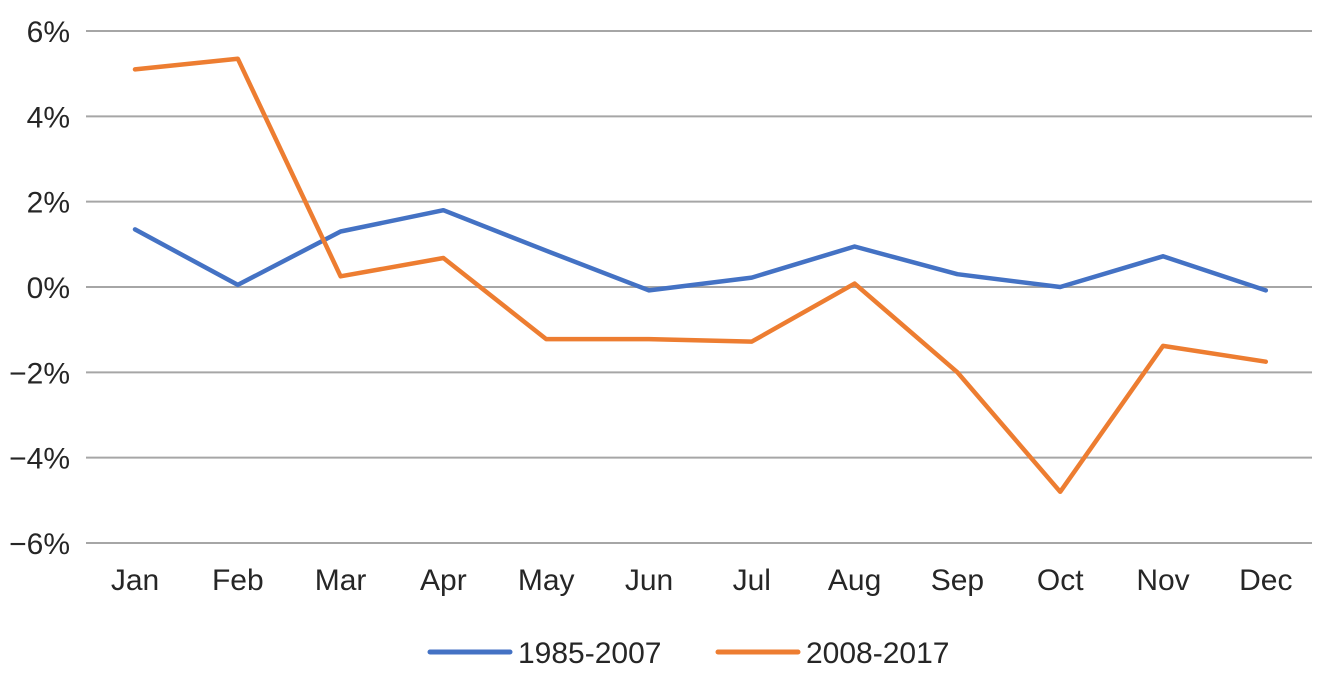 The image size is (1321, 678). What do you see at coordinates (135, 580) in the screenshot?
I see `x-tick-label: Jan` at bounding box center [135, 580].